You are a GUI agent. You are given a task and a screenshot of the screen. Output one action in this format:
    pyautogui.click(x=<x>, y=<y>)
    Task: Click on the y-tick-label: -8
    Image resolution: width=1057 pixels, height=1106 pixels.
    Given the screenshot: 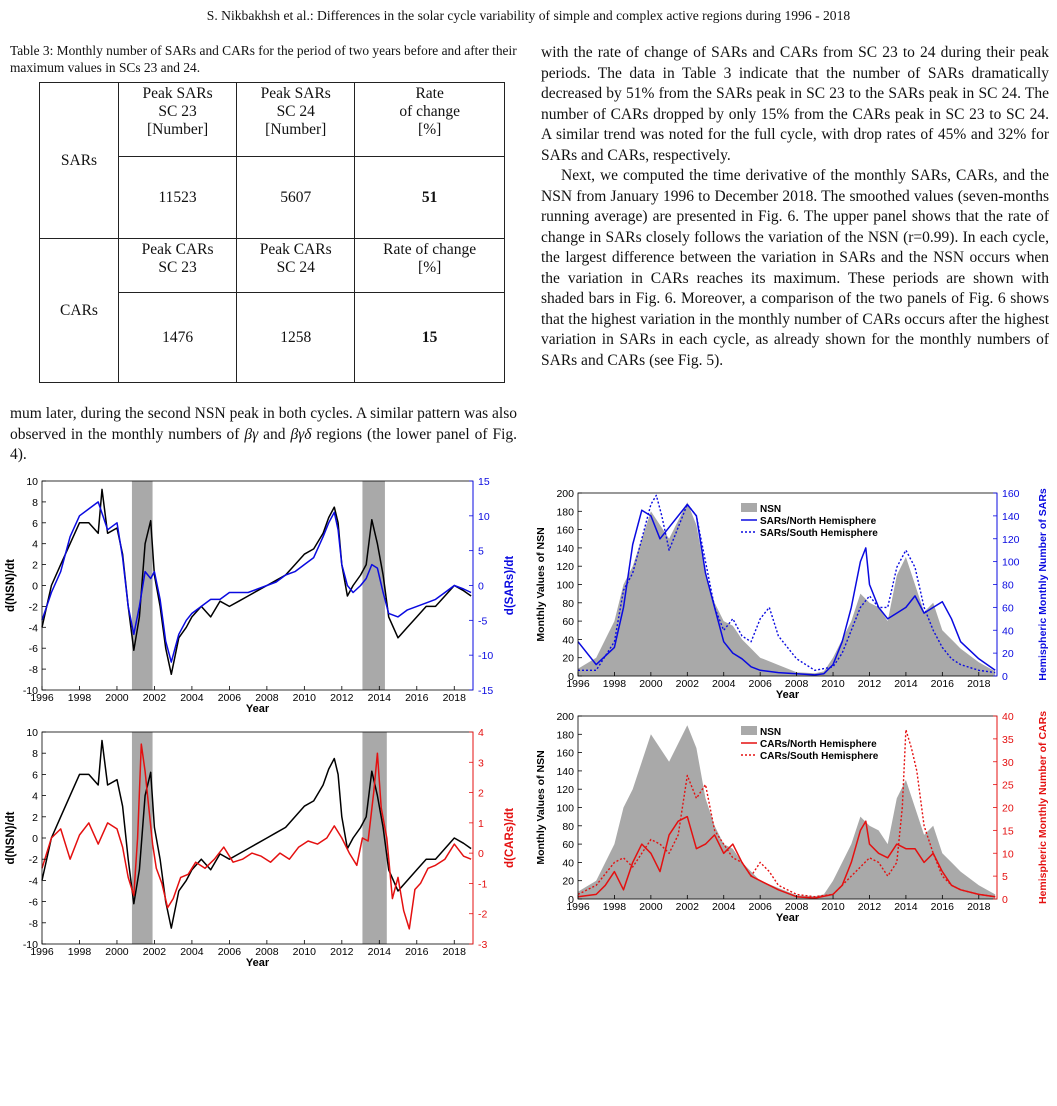 What is the action you would take?
    pyautogui.click(x=33, y=670)
    